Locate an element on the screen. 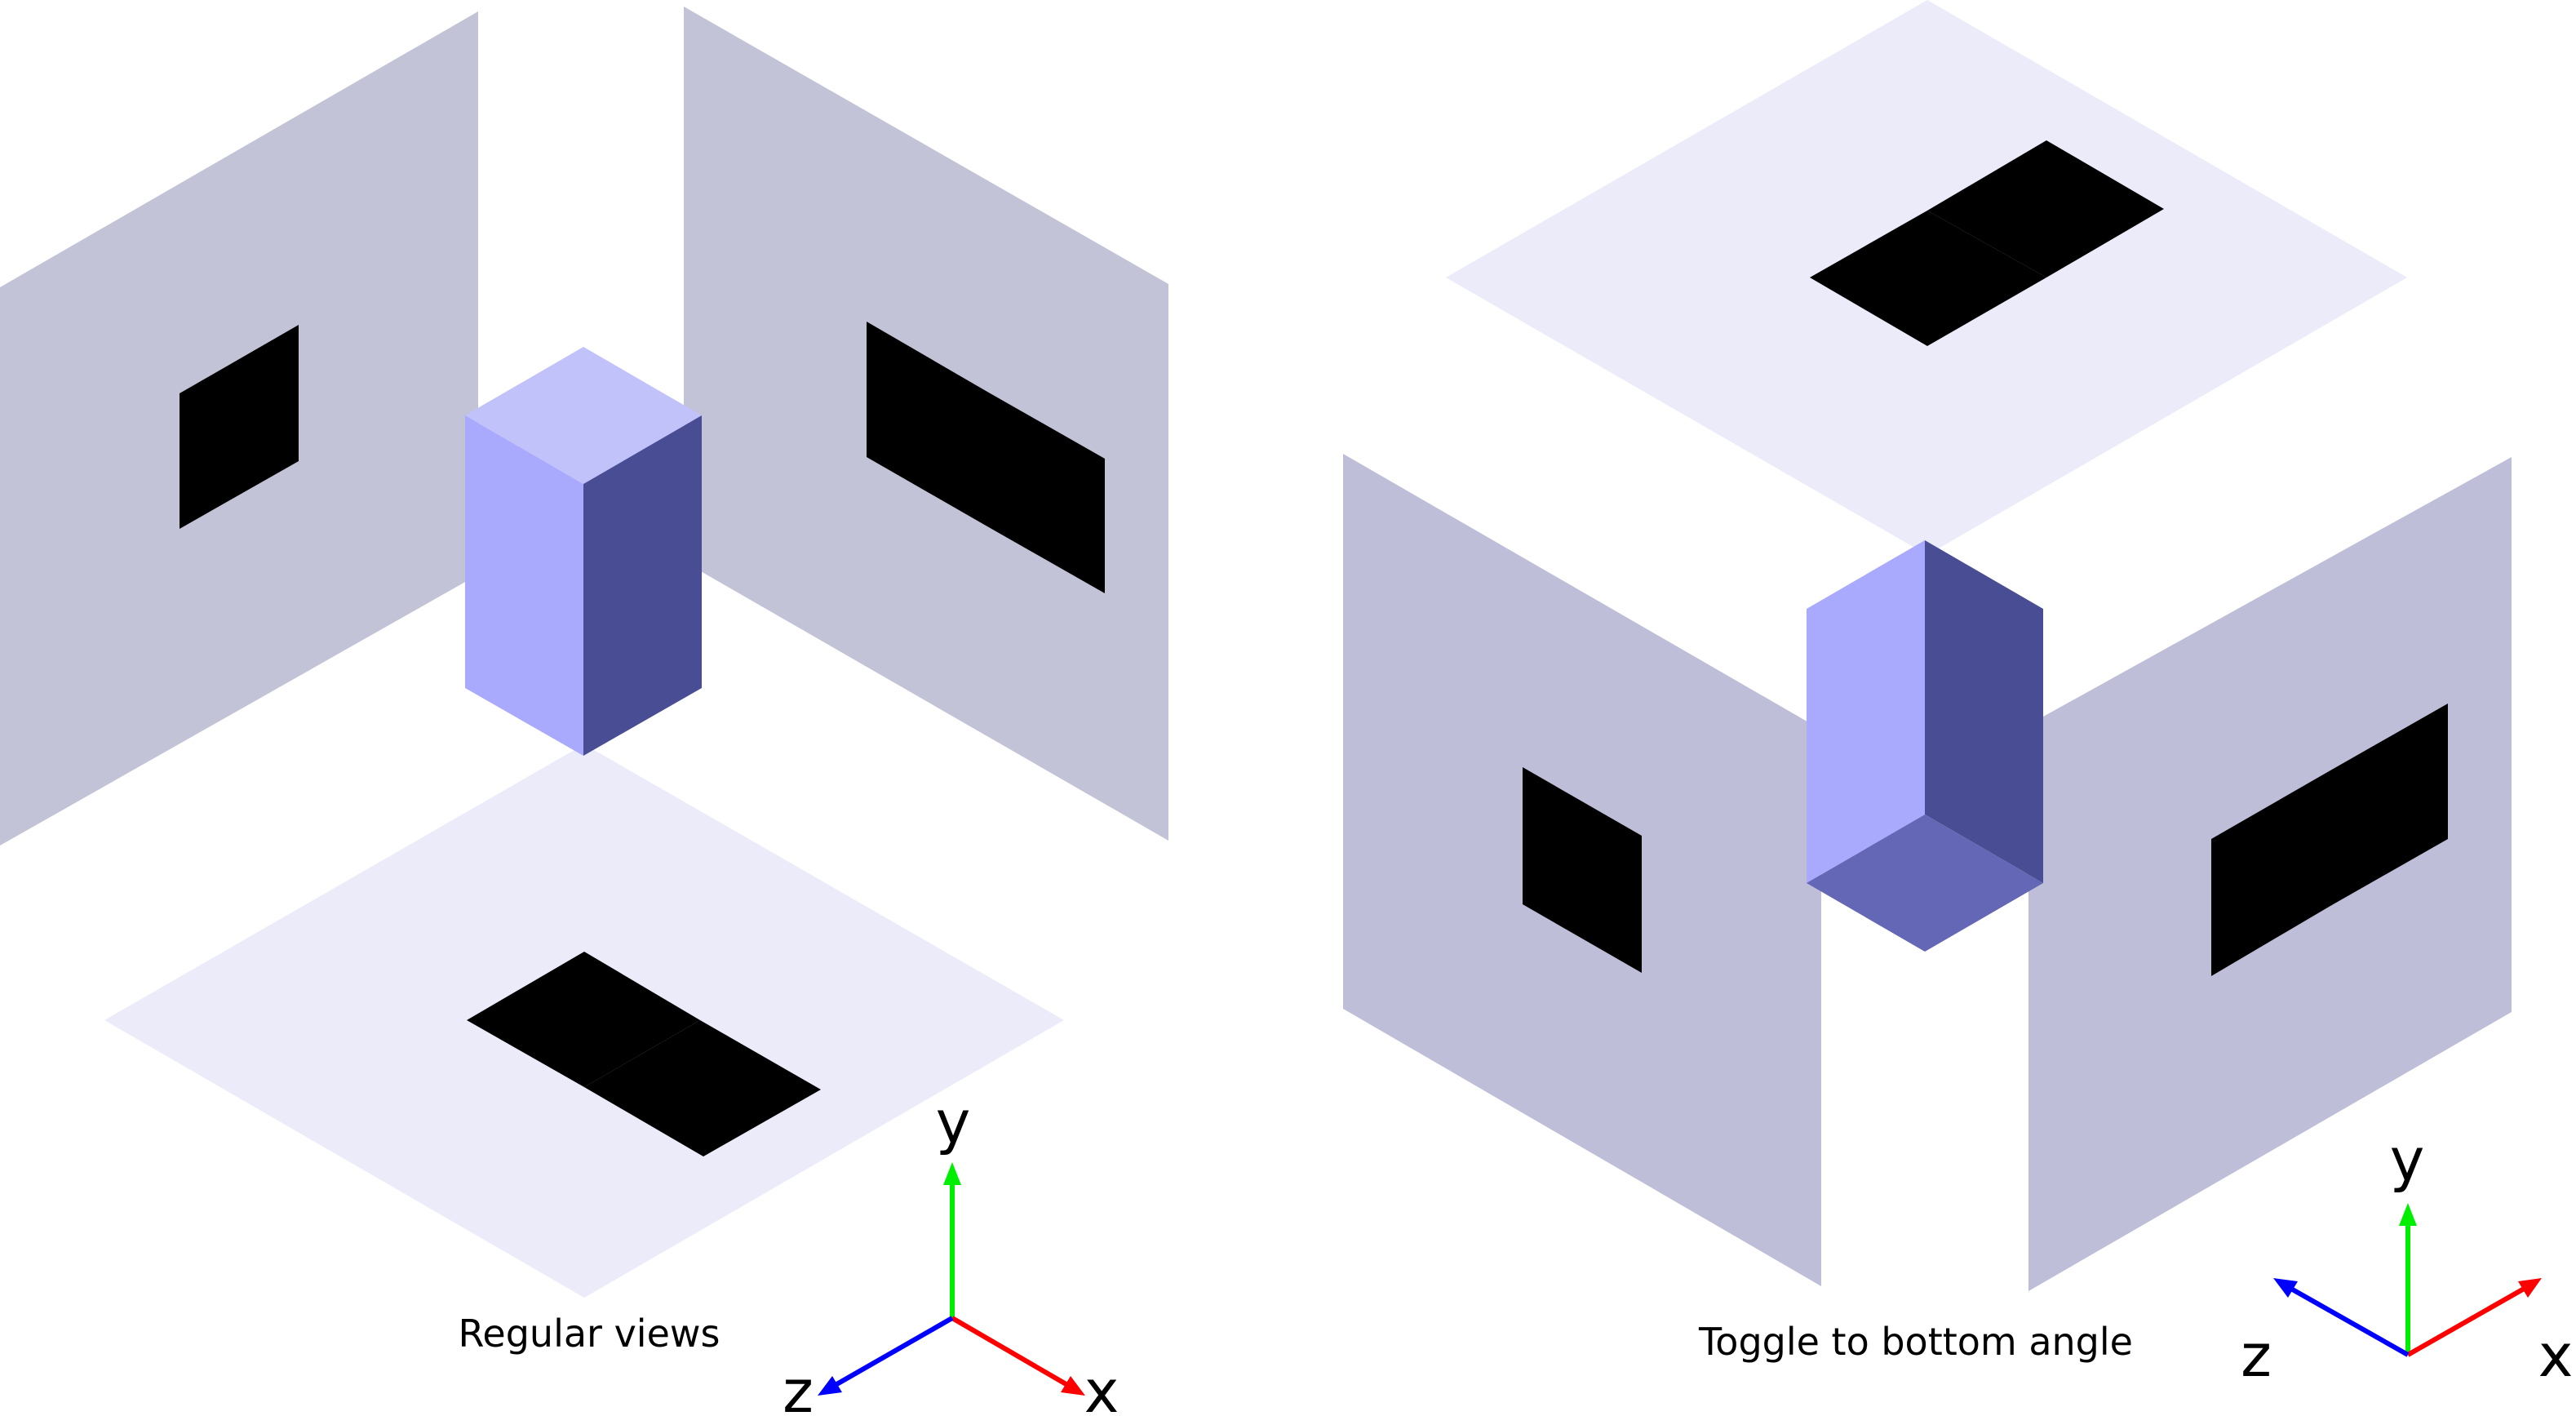  x-axis-label: x is located at coordinates (1102, 1386).